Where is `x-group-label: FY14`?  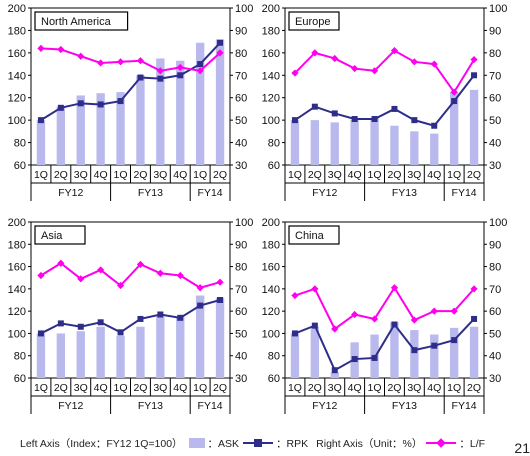
x-group-label: FY14 is located at coordinates (464, 406).